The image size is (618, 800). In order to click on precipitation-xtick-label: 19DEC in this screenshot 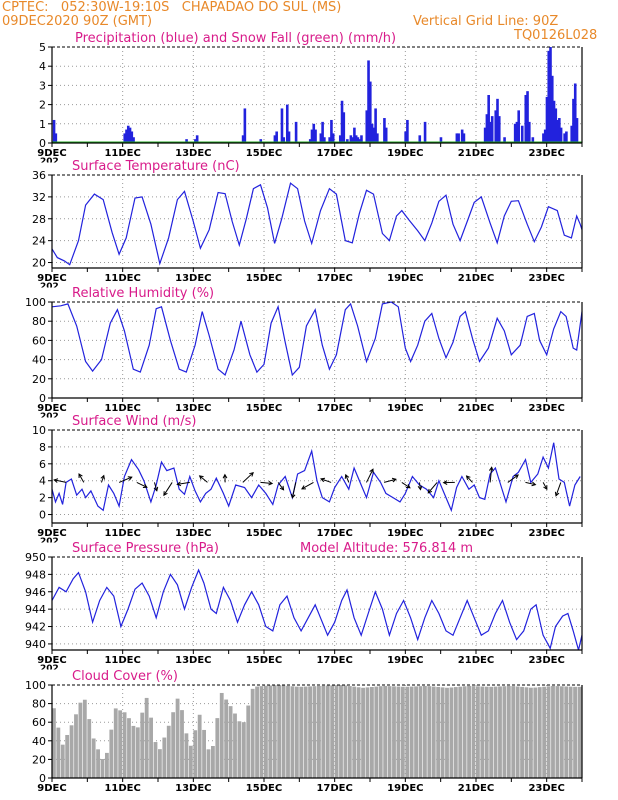, I will do `click(405, 153)`.